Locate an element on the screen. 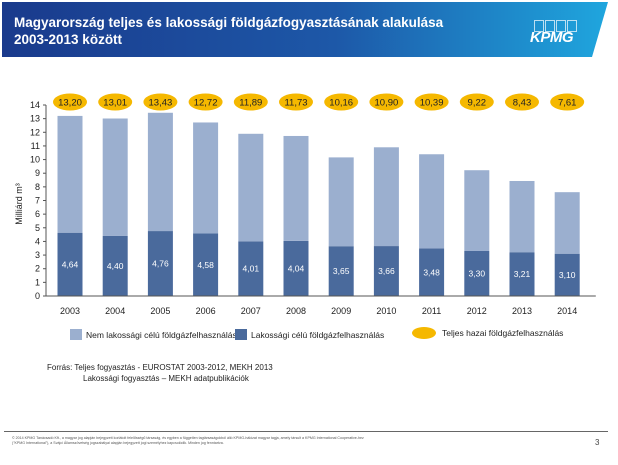 The height and width of the screenshot is (465, 618). bar-non-residential-2006 is located at coordinates (206, 178).